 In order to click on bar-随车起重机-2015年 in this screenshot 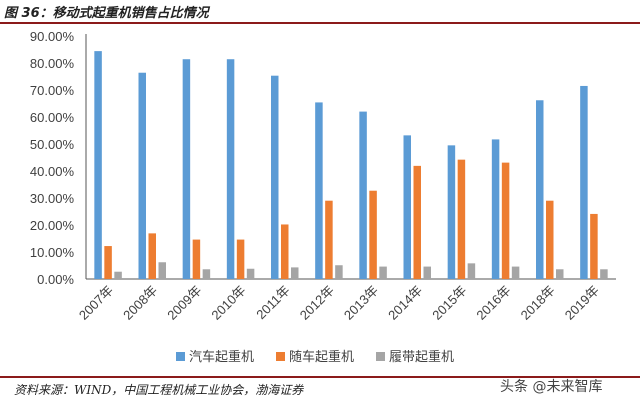, I will do `click(461, 219)`.